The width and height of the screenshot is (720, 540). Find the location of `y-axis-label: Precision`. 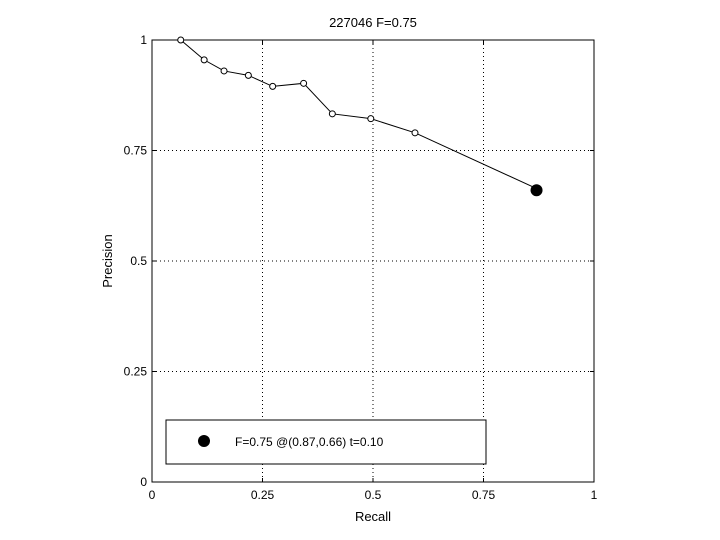

y-axis-label: Precision is located at coordinates (107, 260).